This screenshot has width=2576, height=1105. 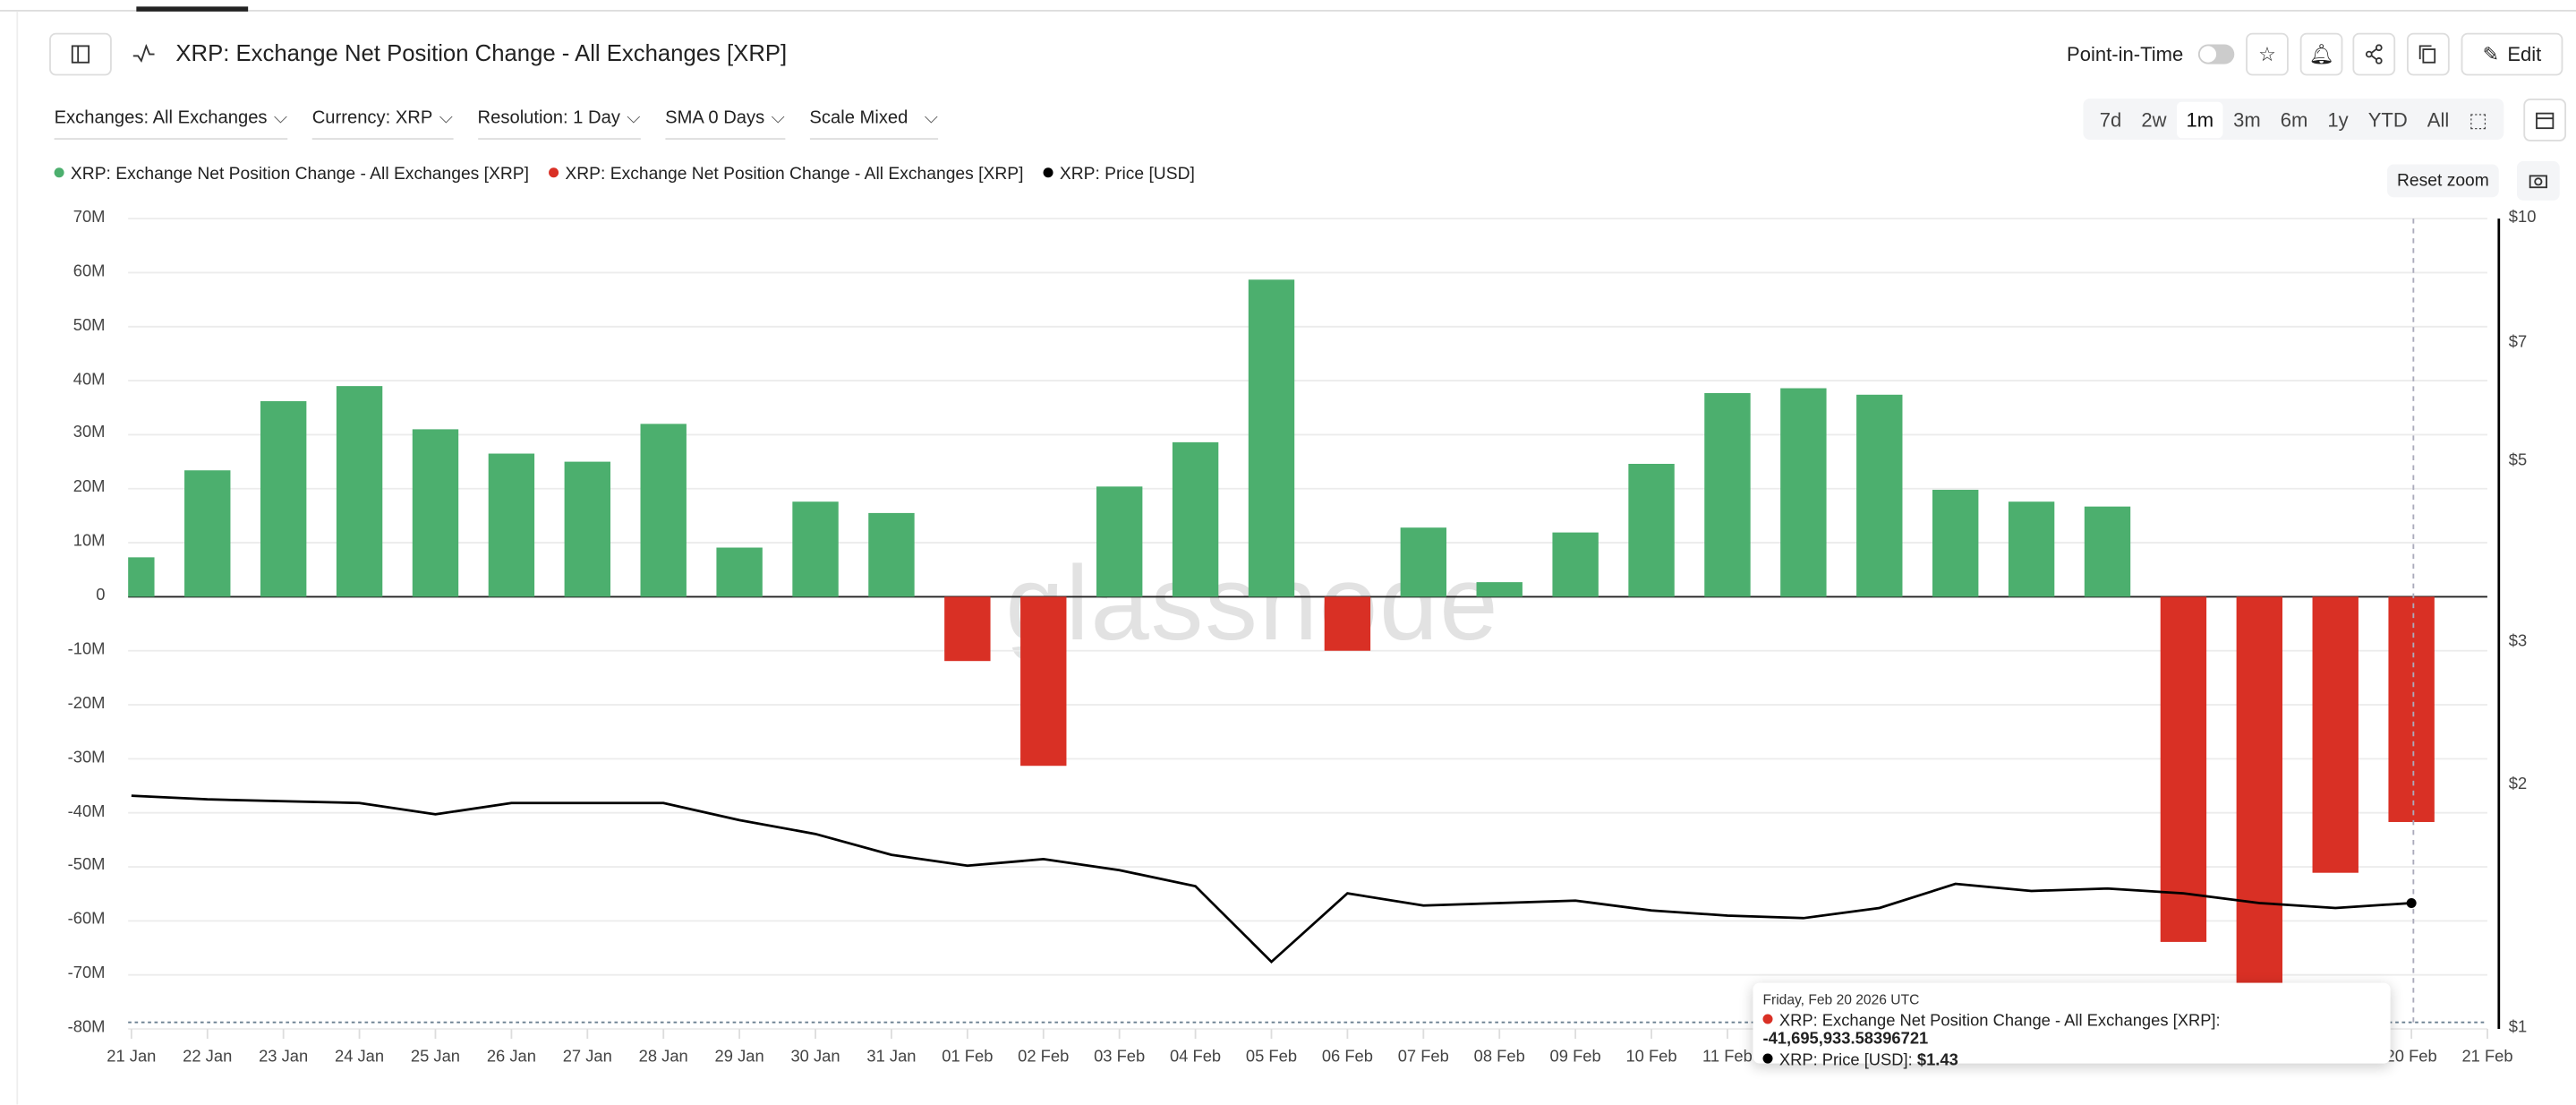 What do you see at coordinates (511, 1058) in the screenshot?
I see `x-tick-label: 26 Jan` at bounding box center [511, 1058].